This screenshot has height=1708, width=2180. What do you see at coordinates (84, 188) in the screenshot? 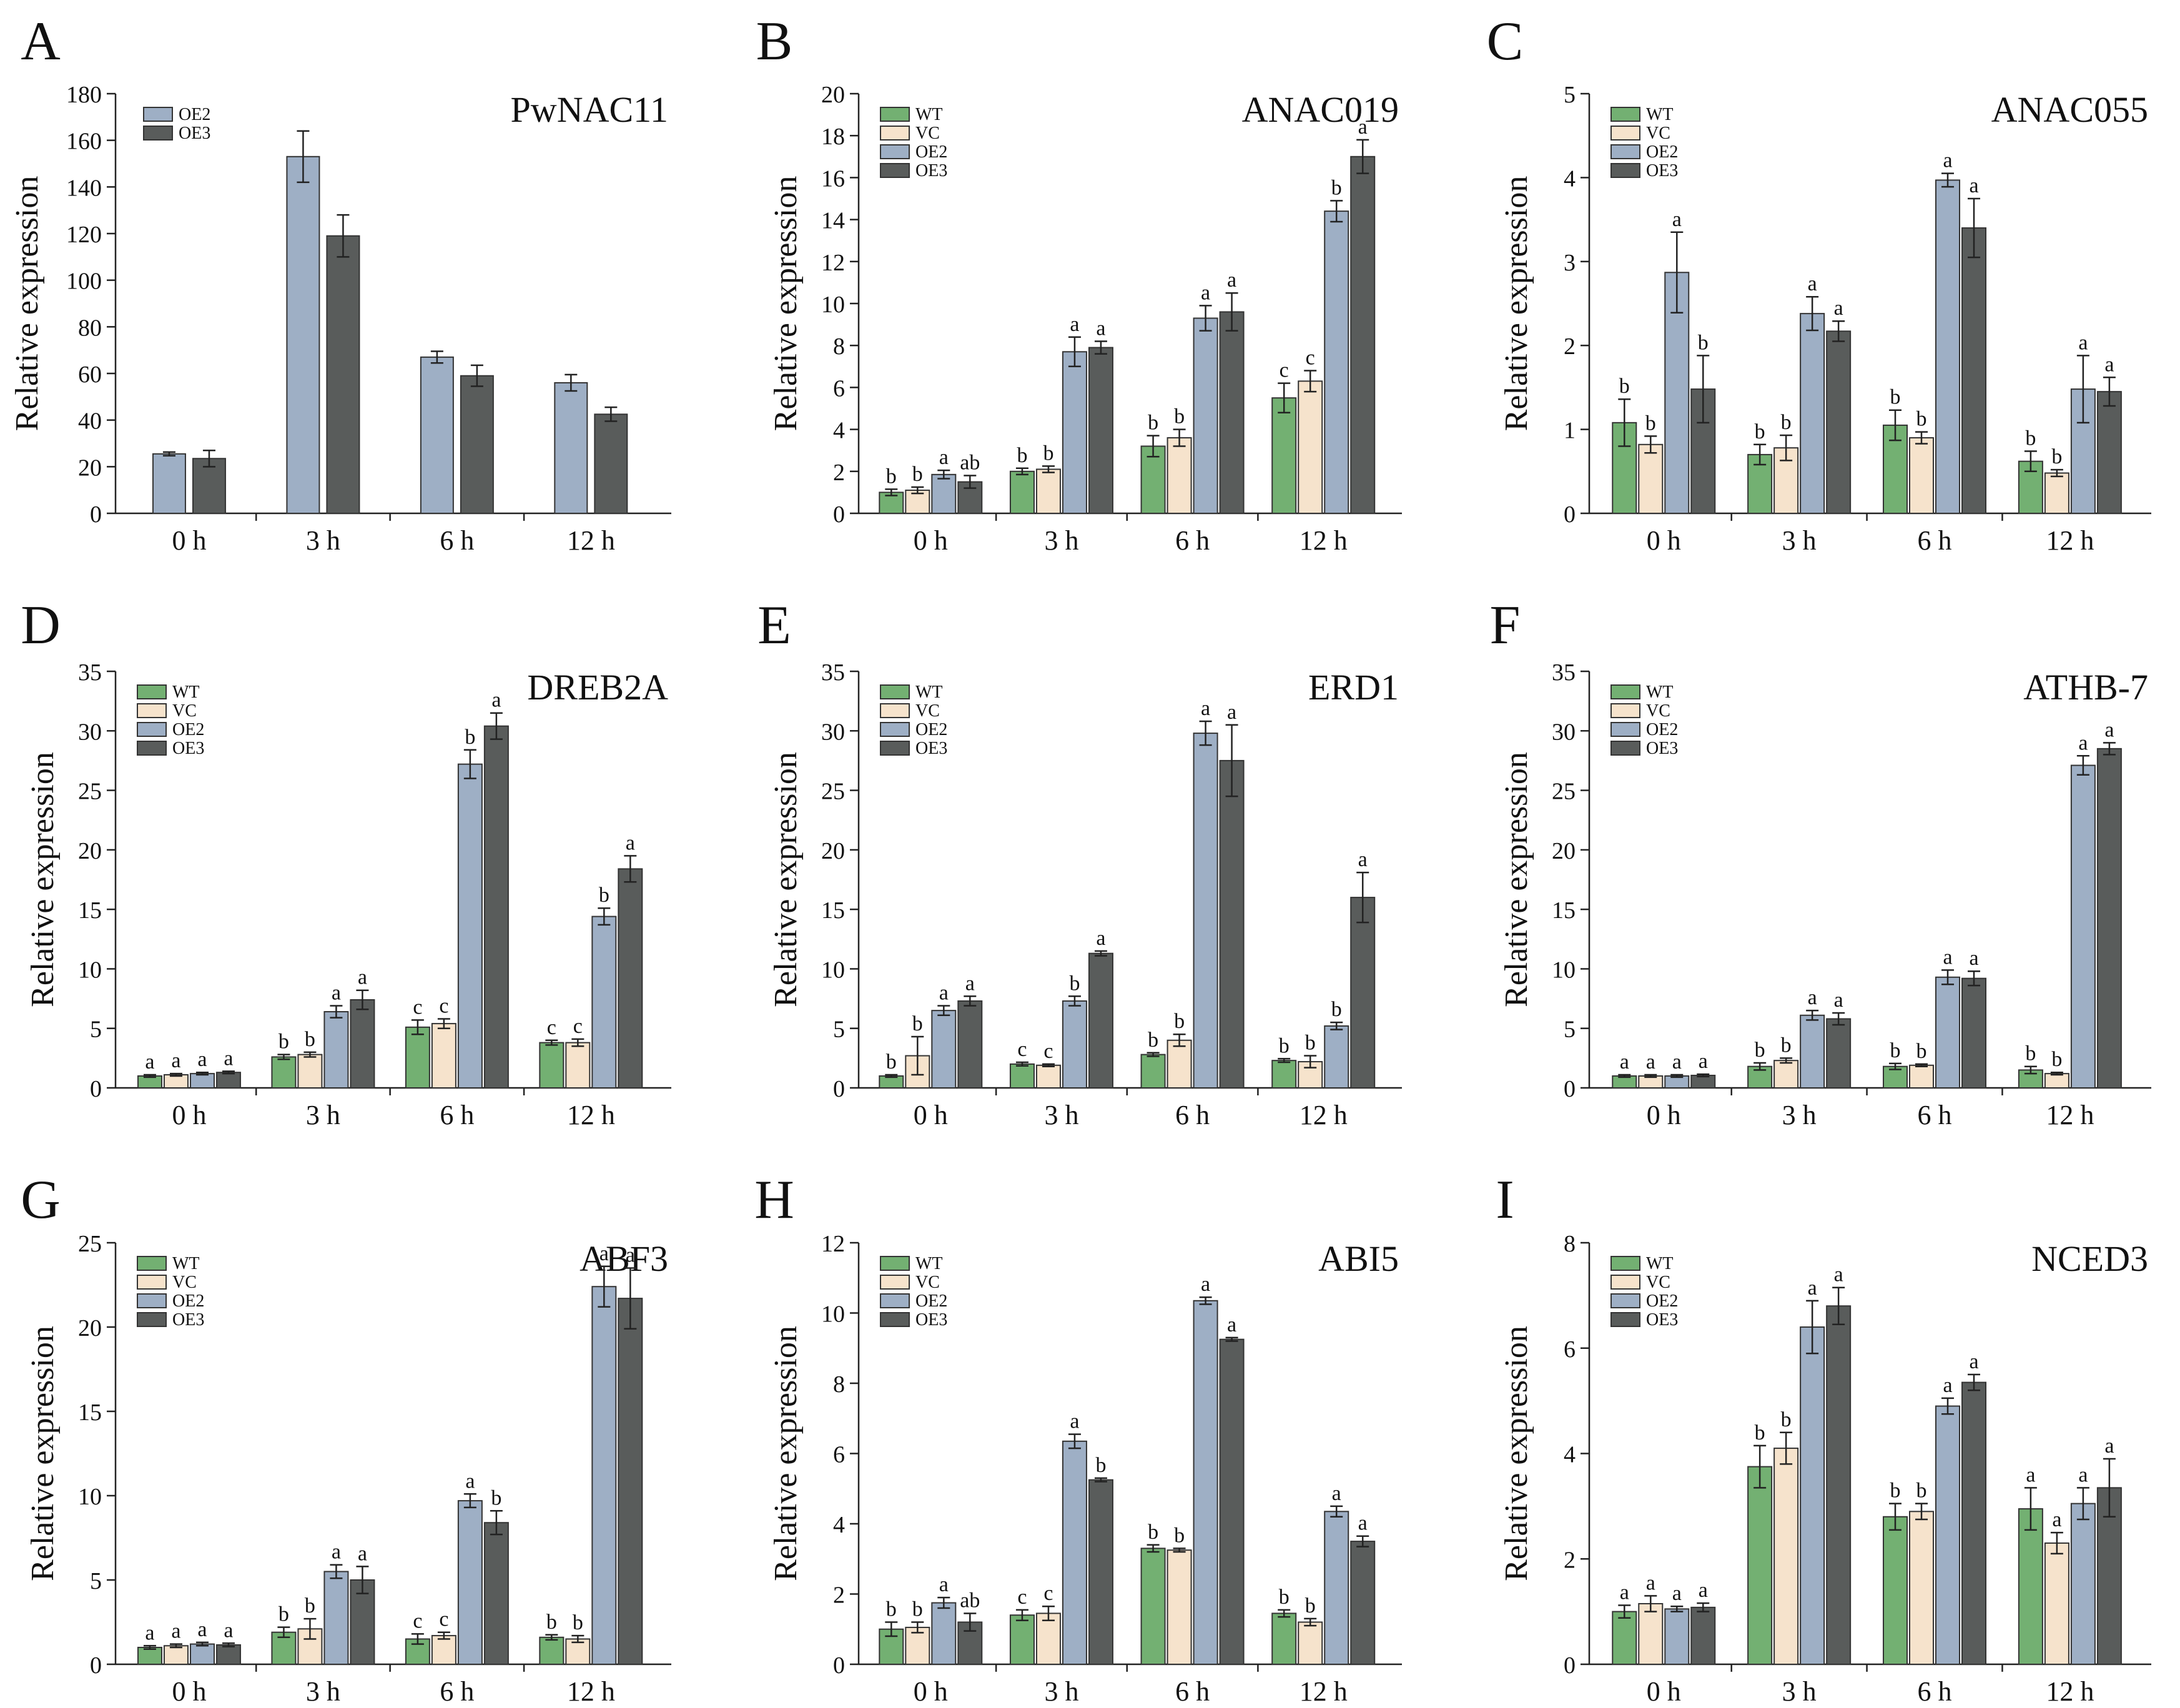
I see `y-tick-label: 140` at bounding box center [84, 188].